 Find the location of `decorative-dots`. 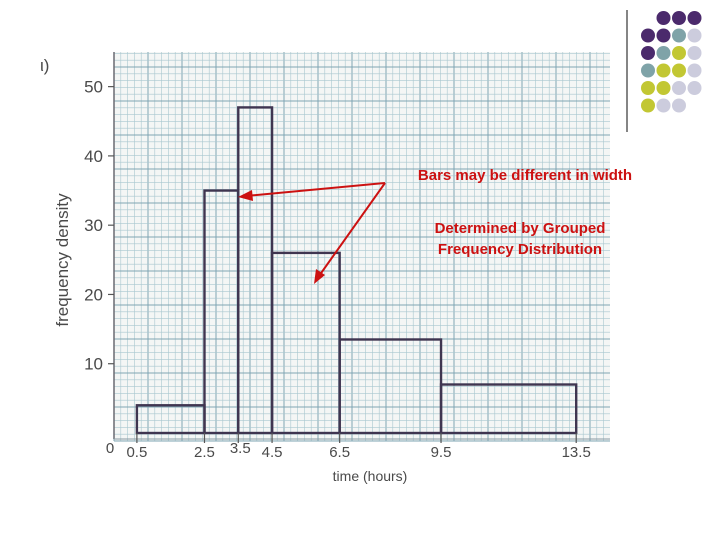

decorative-dots is located at coordinates (664, 71).